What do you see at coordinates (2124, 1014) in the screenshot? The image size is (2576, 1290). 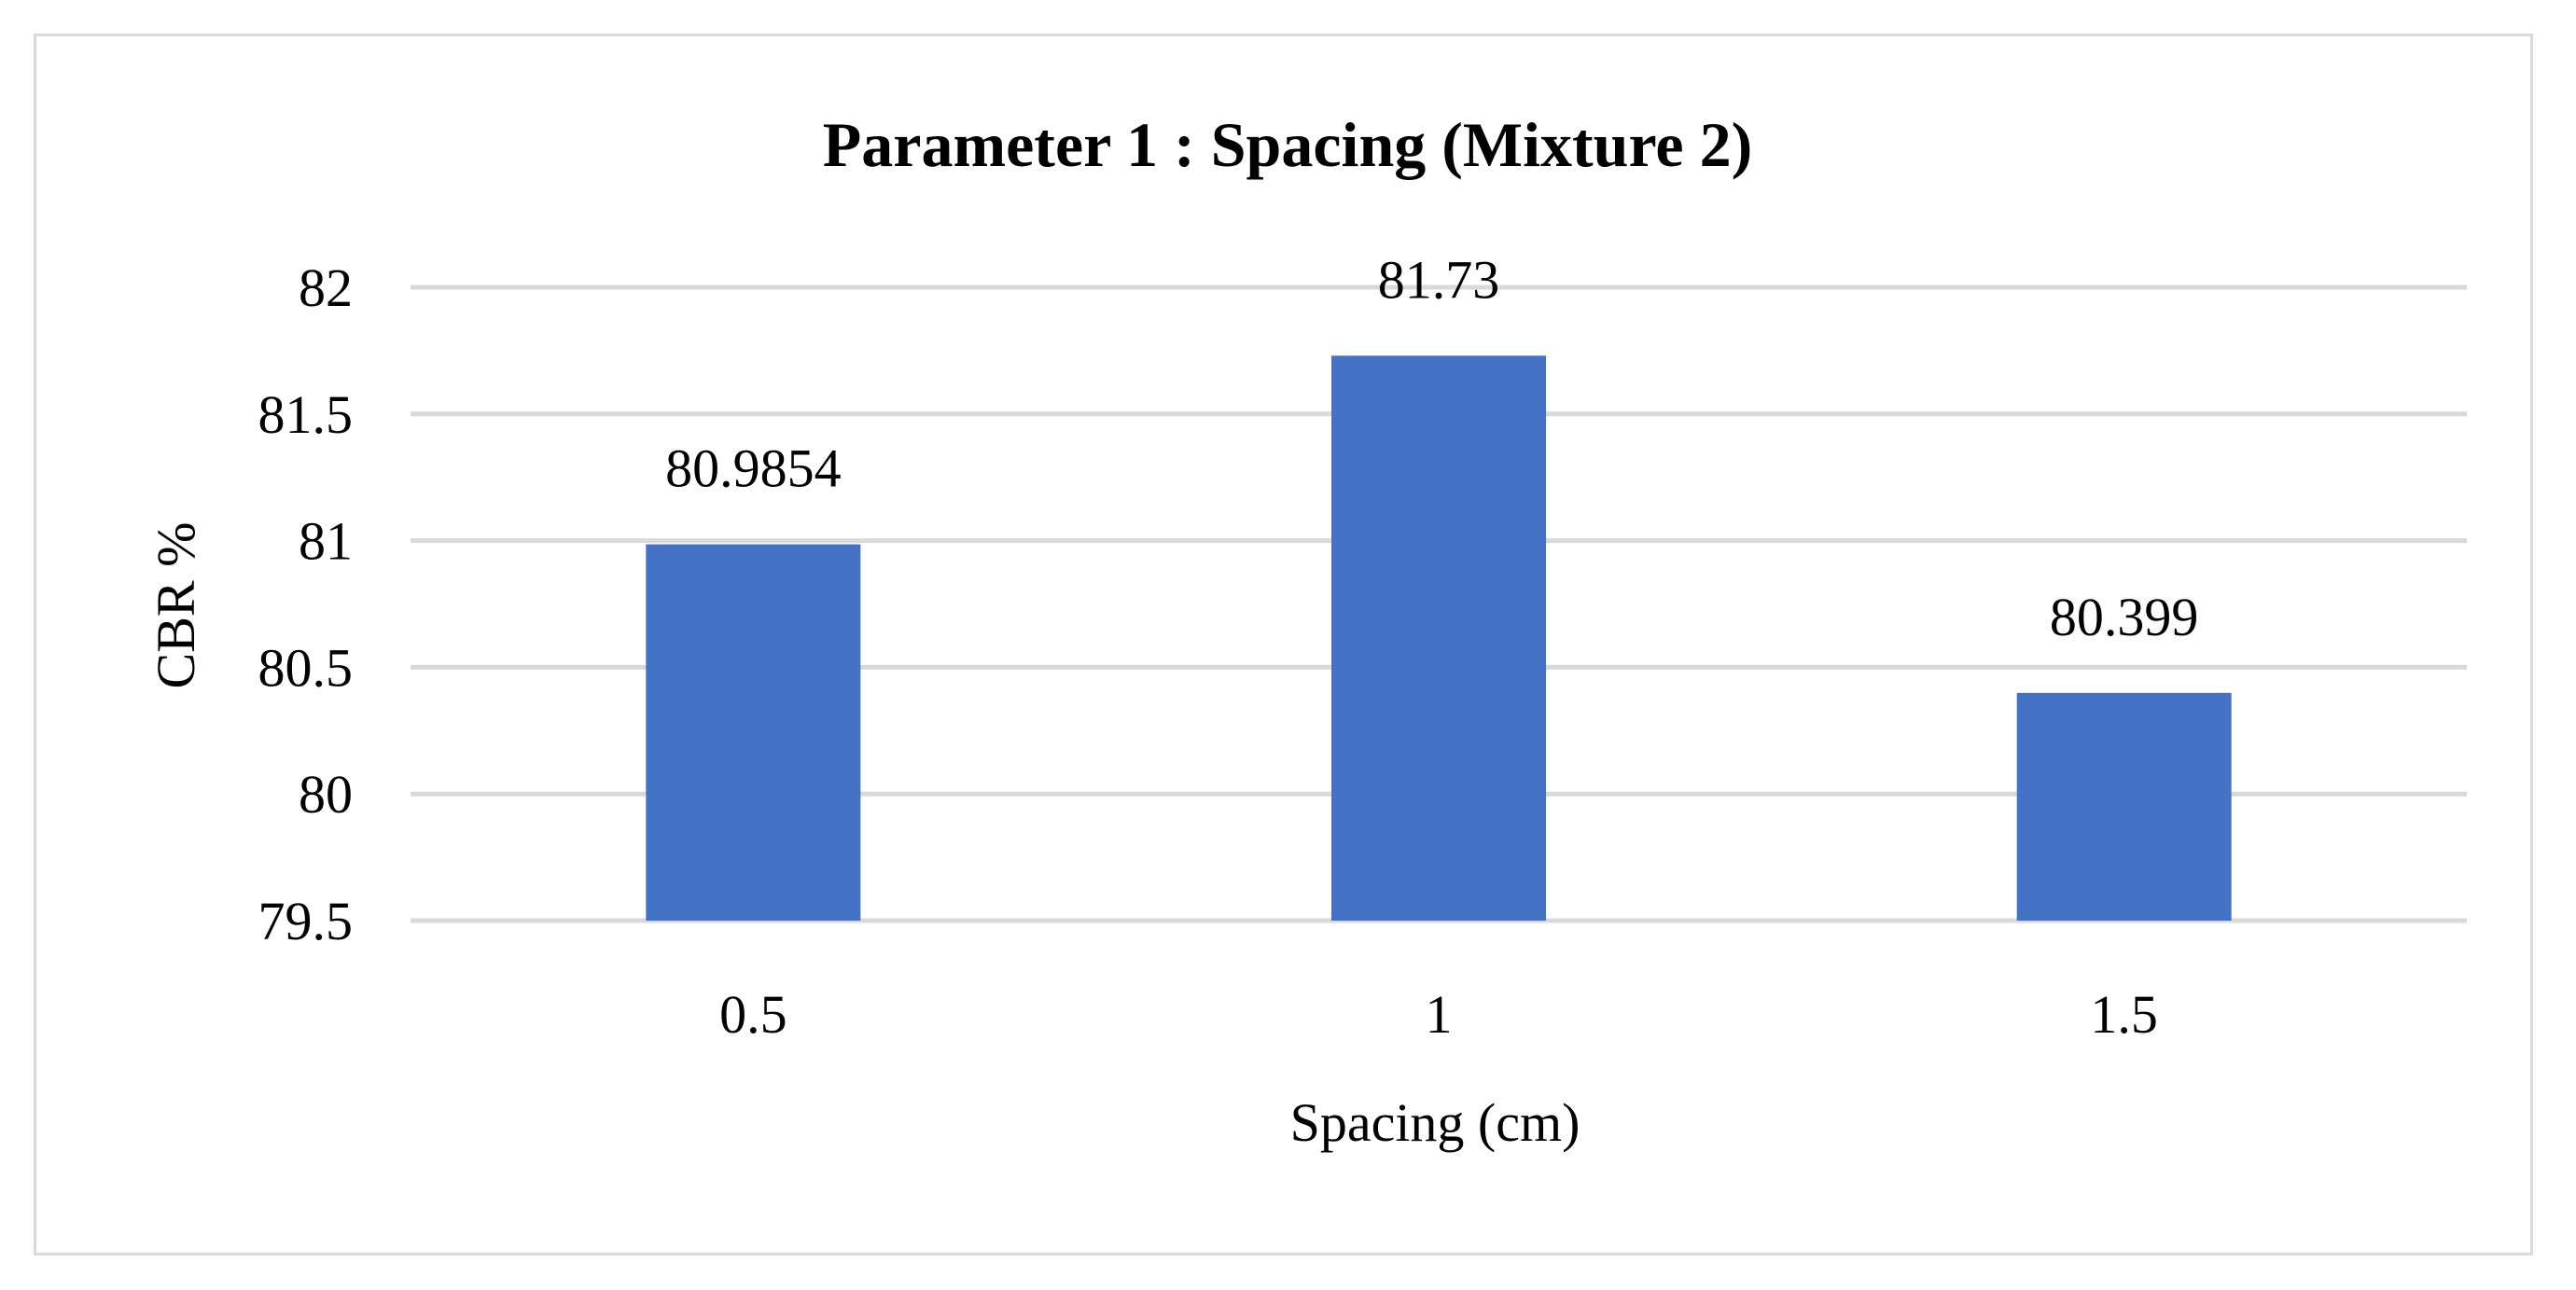 I see `x-tick-label: 1.5` at bounding box center [2124, 1014].